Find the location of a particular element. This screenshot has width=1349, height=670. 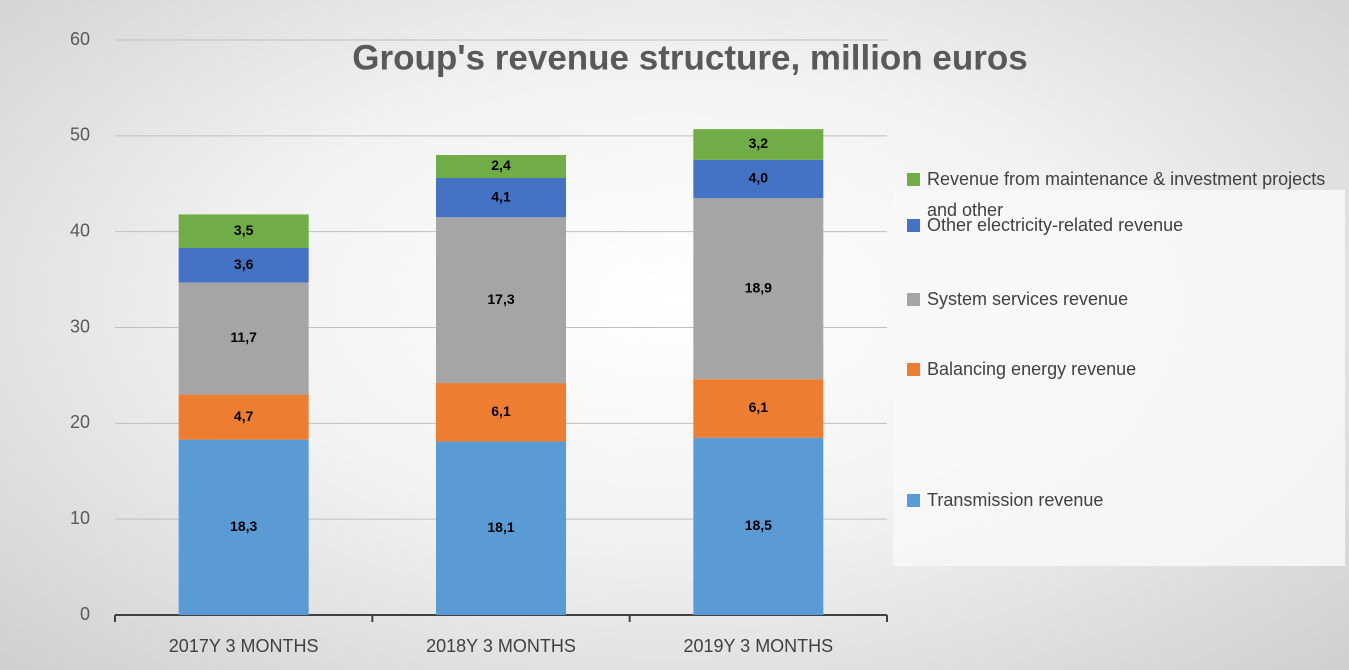

data-label: 4,0 is located at coordinates (759, 178).